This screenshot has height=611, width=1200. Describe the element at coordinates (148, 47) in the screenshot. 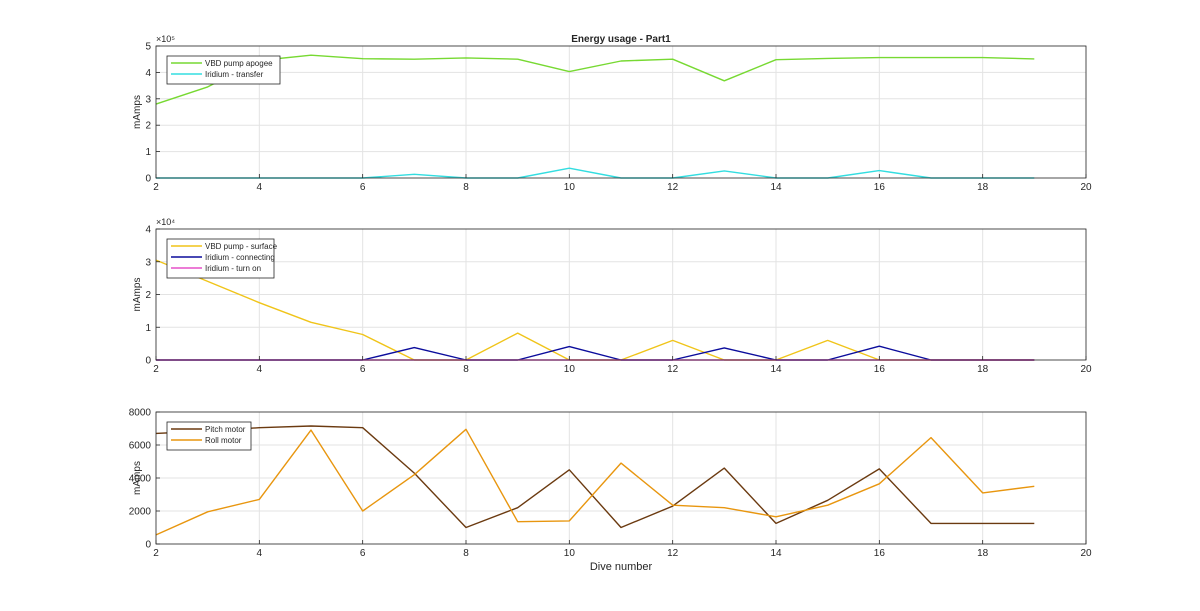

I see `y-tick-label: 5` at that location.